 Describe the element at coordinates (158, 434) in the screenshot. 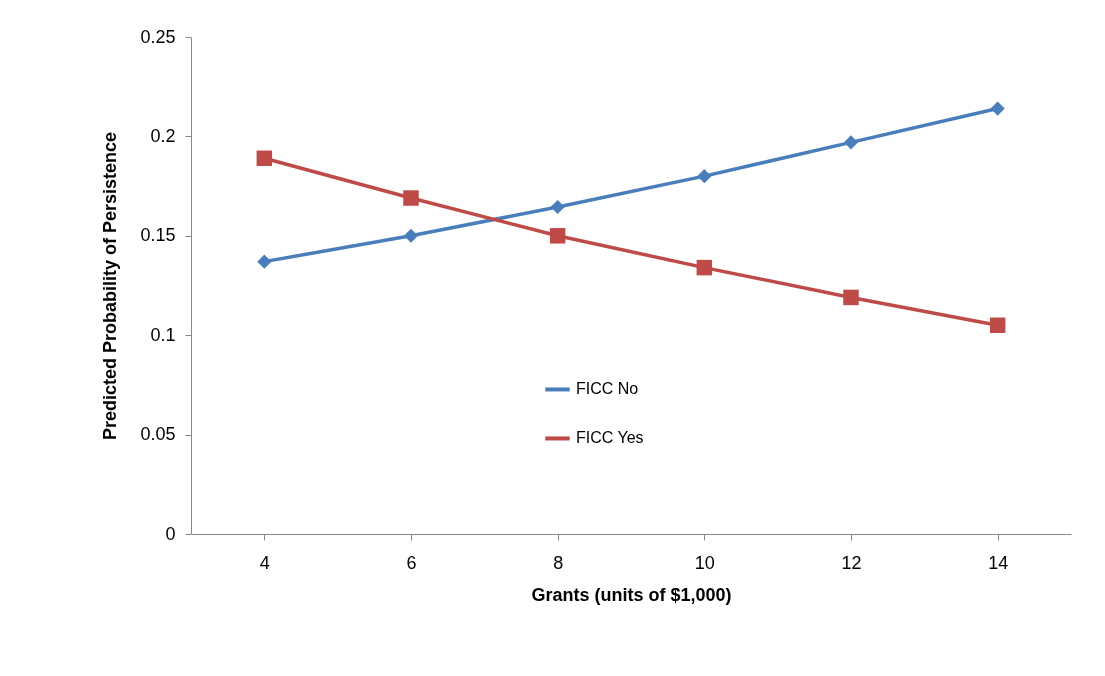

I see `y-tick-label: 0.05` at that location.